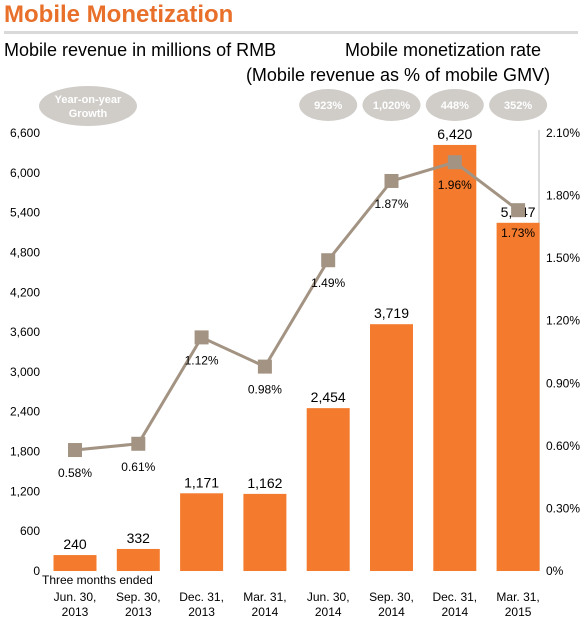 This screenshot has width=582, height=623. Describe the element at coordinates (88, 100) in the screenshot. I see `growth-badge-title-line1: Year-on-year` at that location.